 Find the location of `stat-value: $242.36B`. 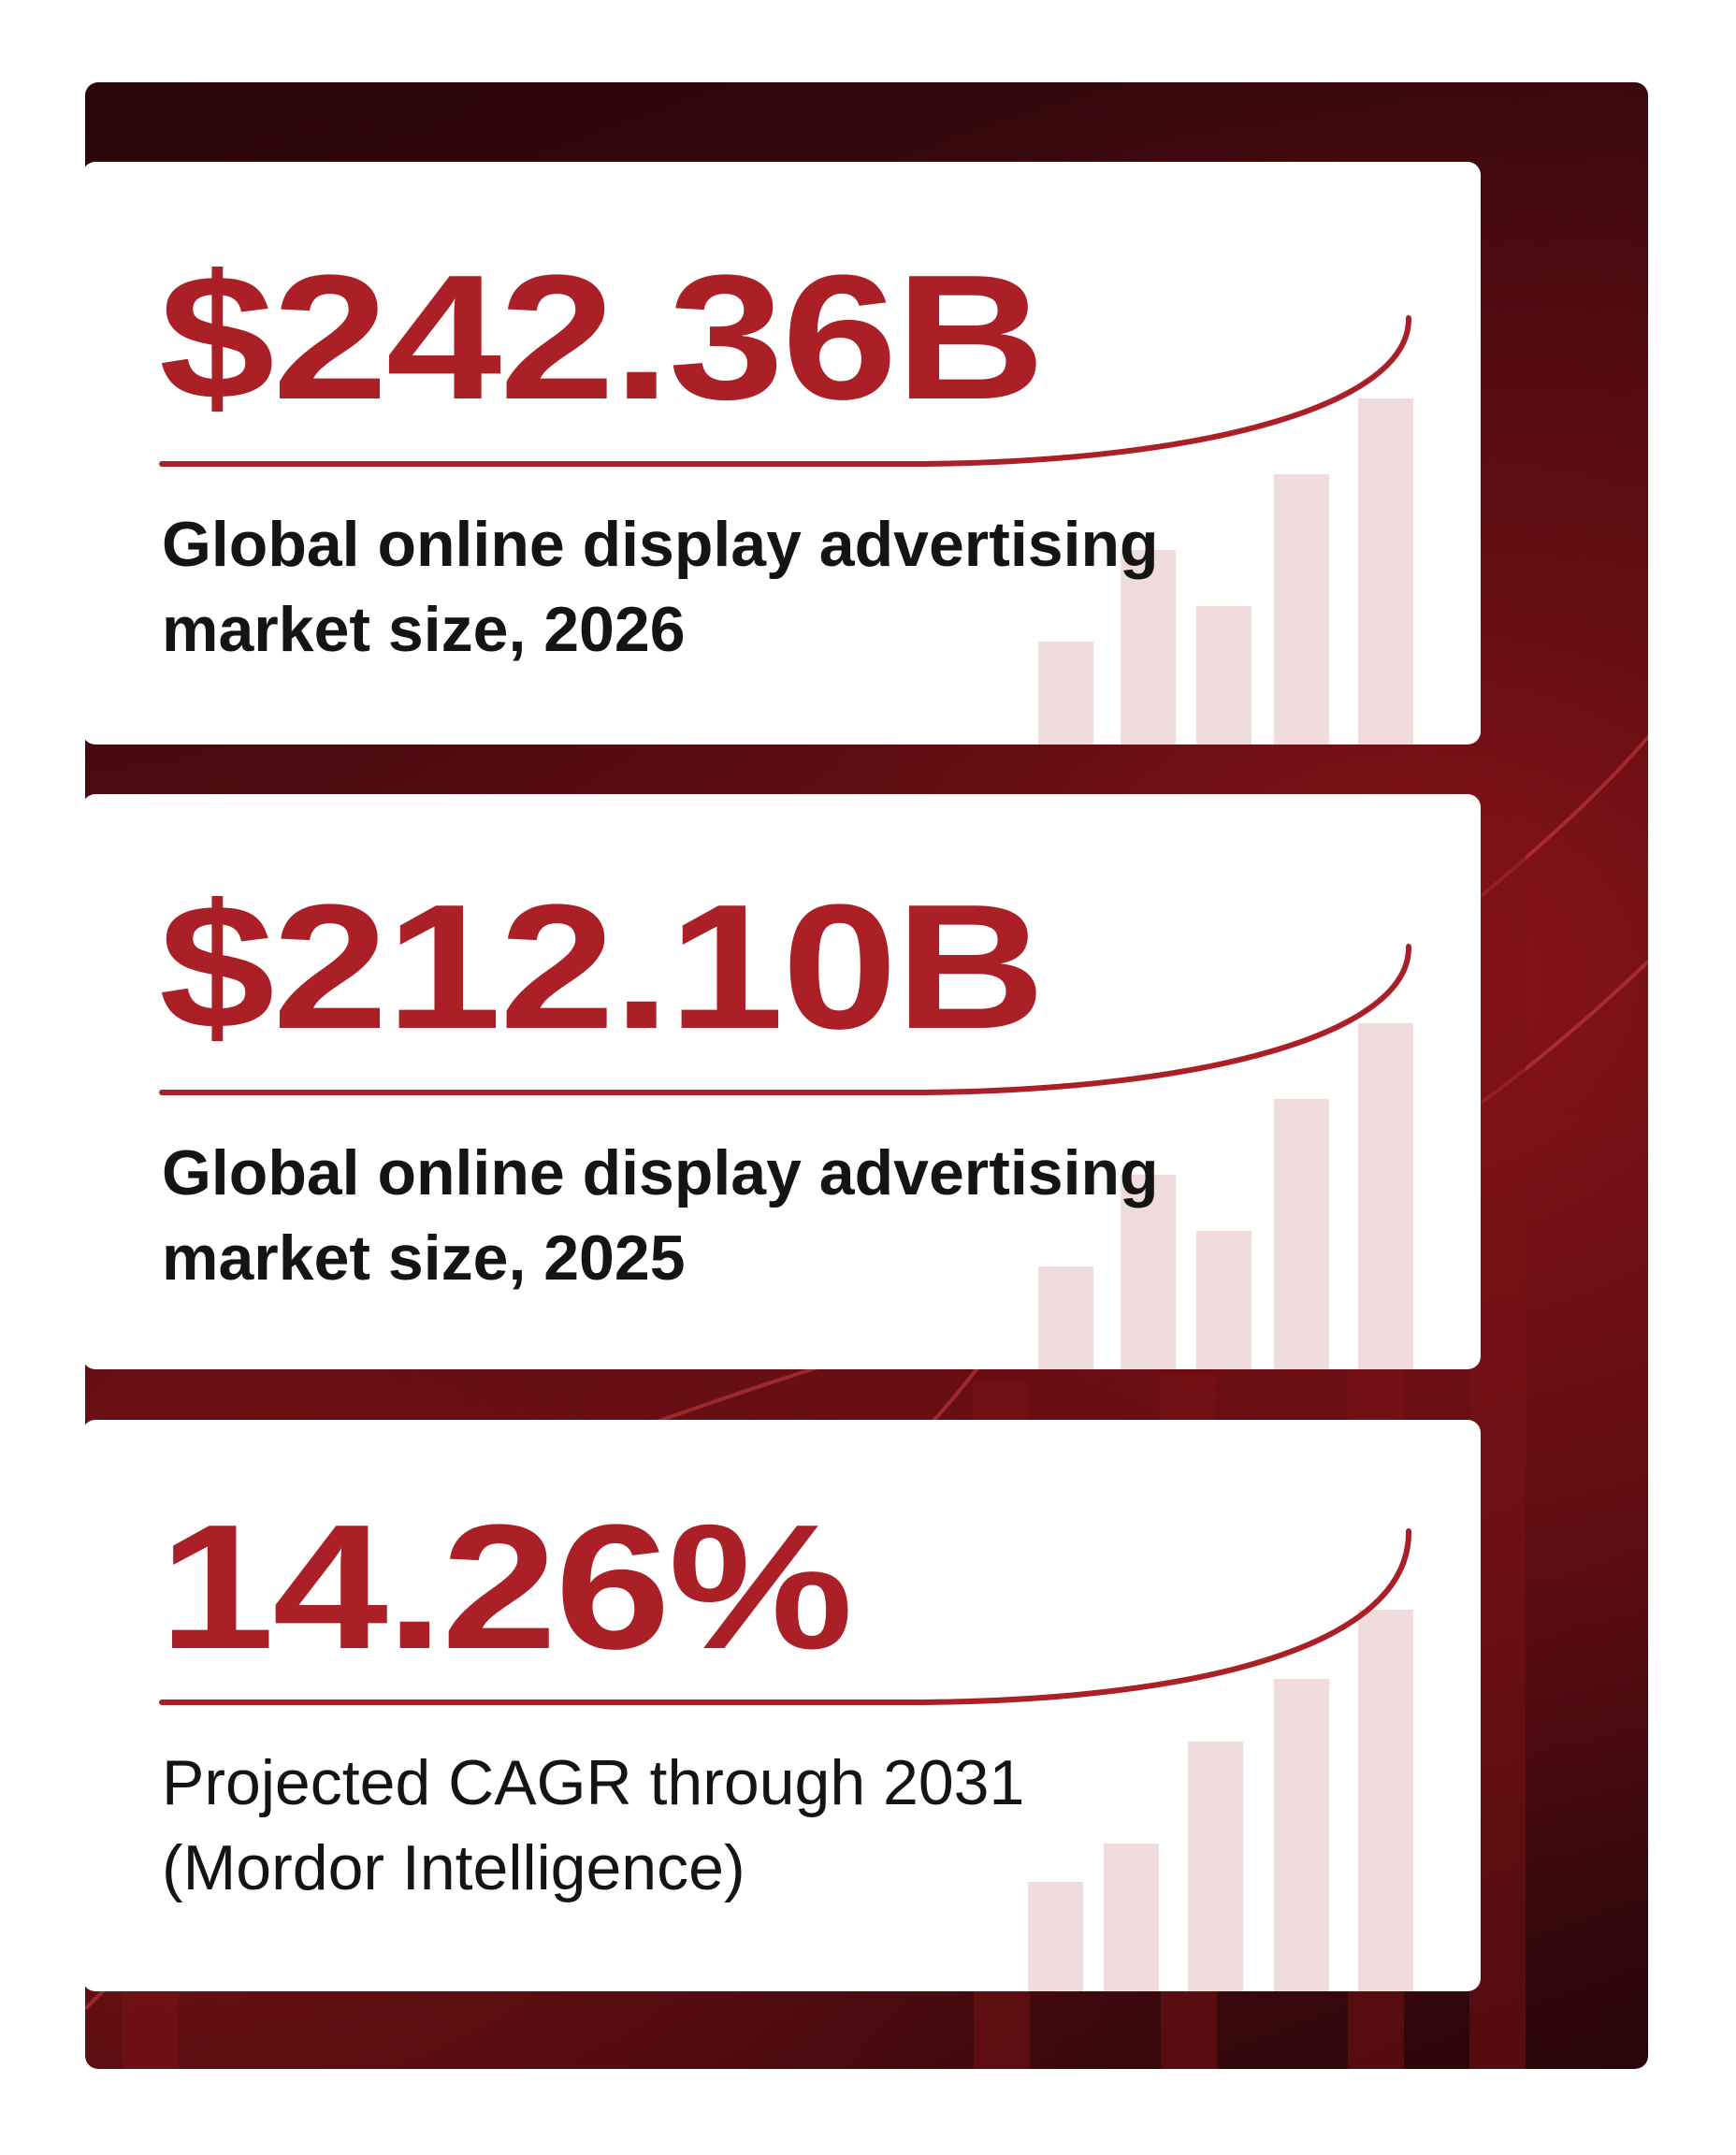

stat-value: $242.36B is located at coordinates (602, 338).